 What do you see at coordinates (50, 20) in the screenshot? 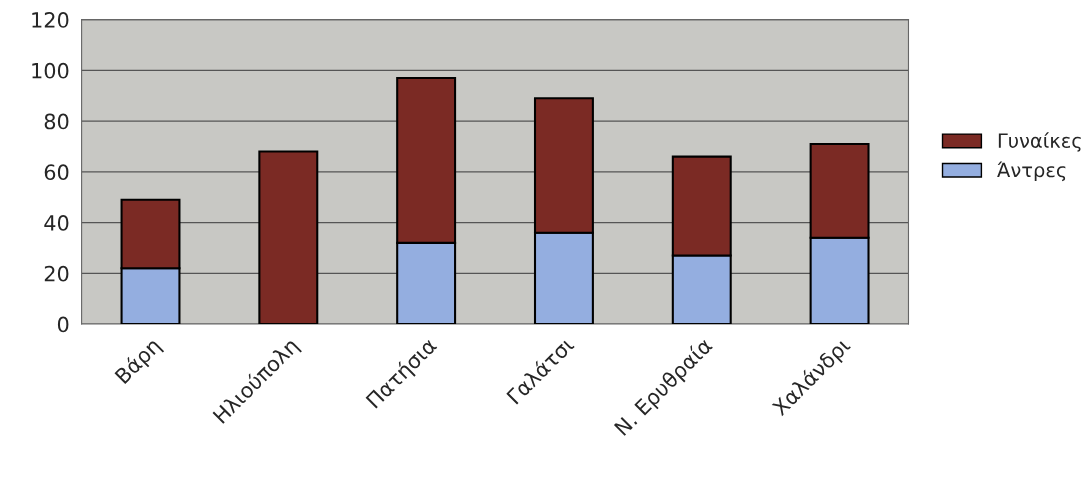
I see `y-tick-label: 120` at bounding box center [50, 20].